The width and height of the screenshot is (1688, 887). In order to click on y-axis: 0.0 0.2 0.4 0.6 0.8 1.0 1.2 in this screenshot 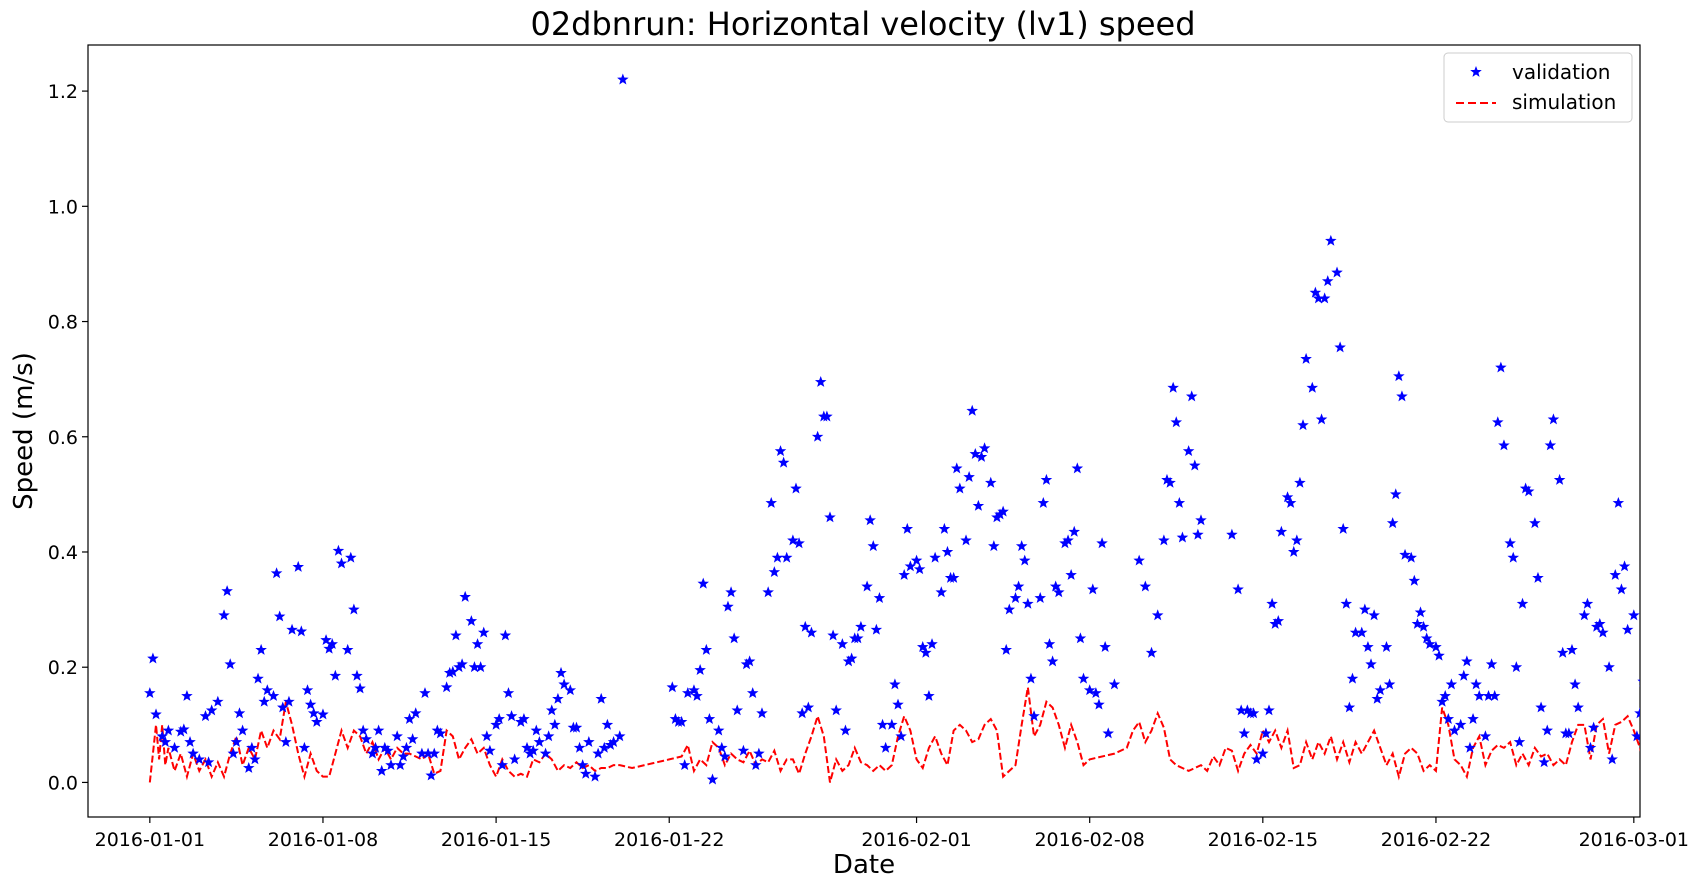, I will do `click(68, 437)`.